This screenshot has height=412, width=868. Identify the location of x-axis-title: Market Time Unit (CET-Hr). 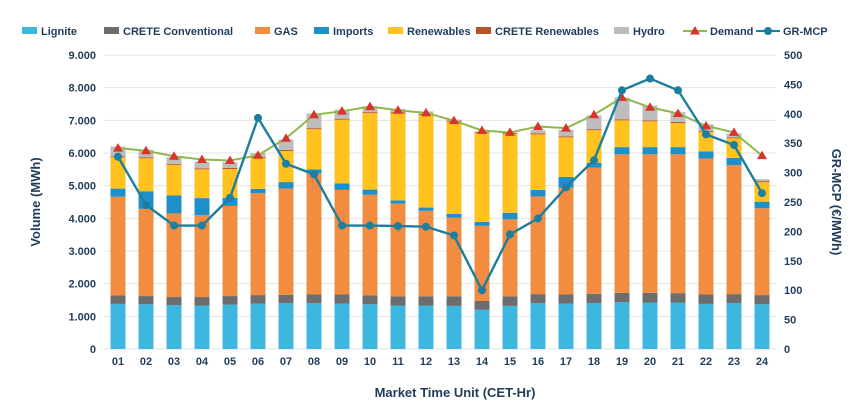
(455, 392).